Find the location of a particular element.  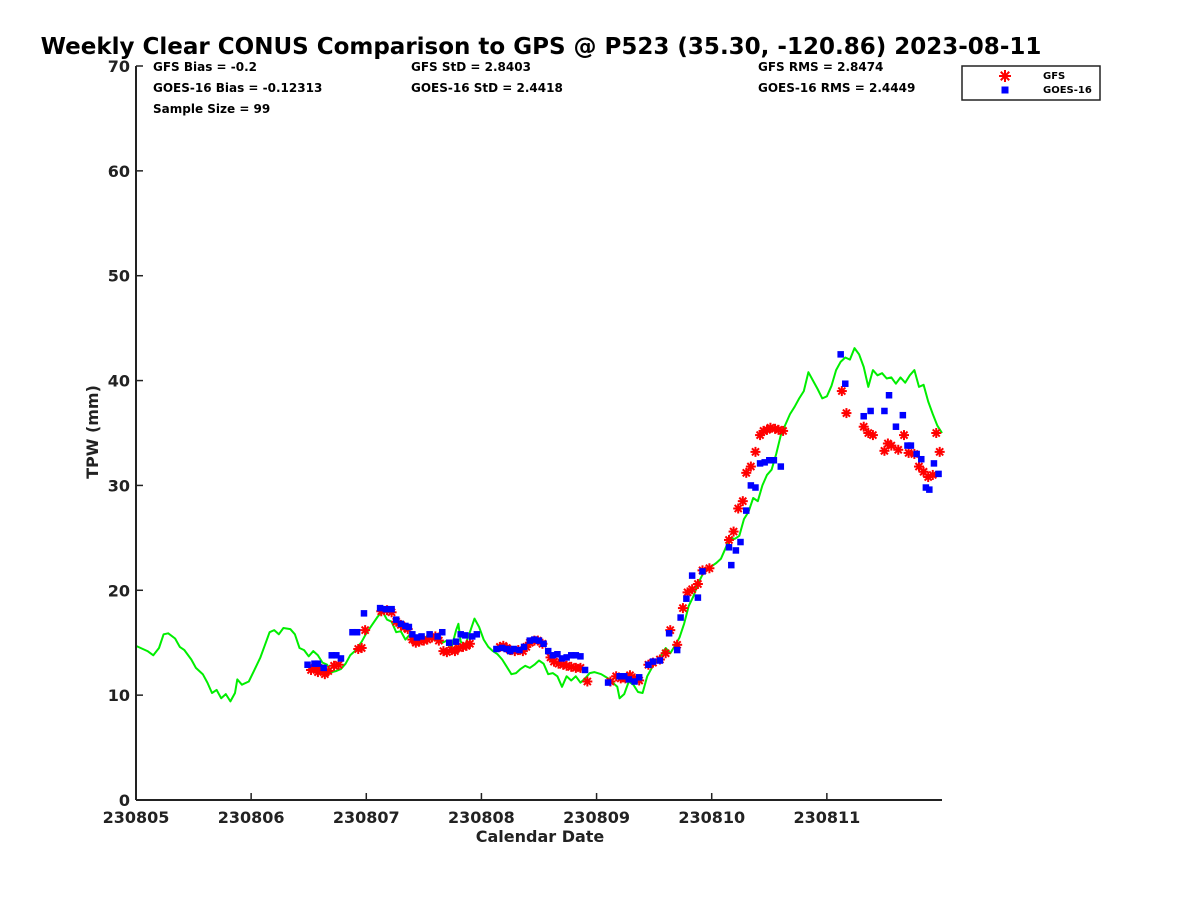

y-tick-label: 60 is located at coordinates (119, 171).